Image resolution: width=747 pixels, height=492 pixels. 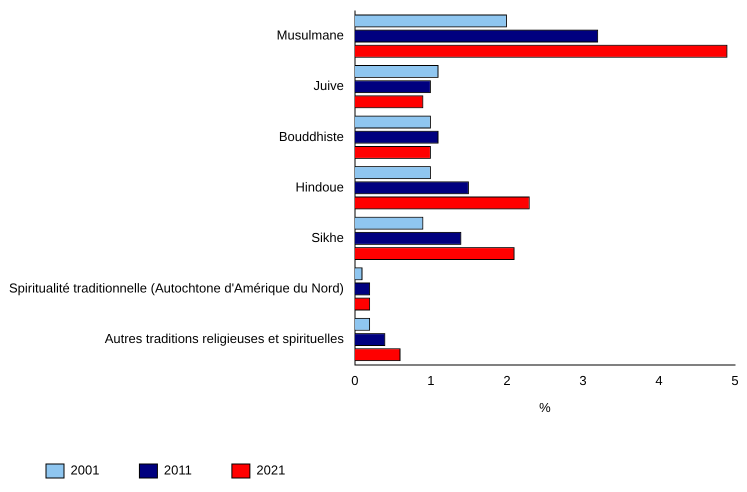 What do you see at coordinates (271, 470) in the screenshot?
I see `legend-label: 2021` at bounding box center [271, 470].